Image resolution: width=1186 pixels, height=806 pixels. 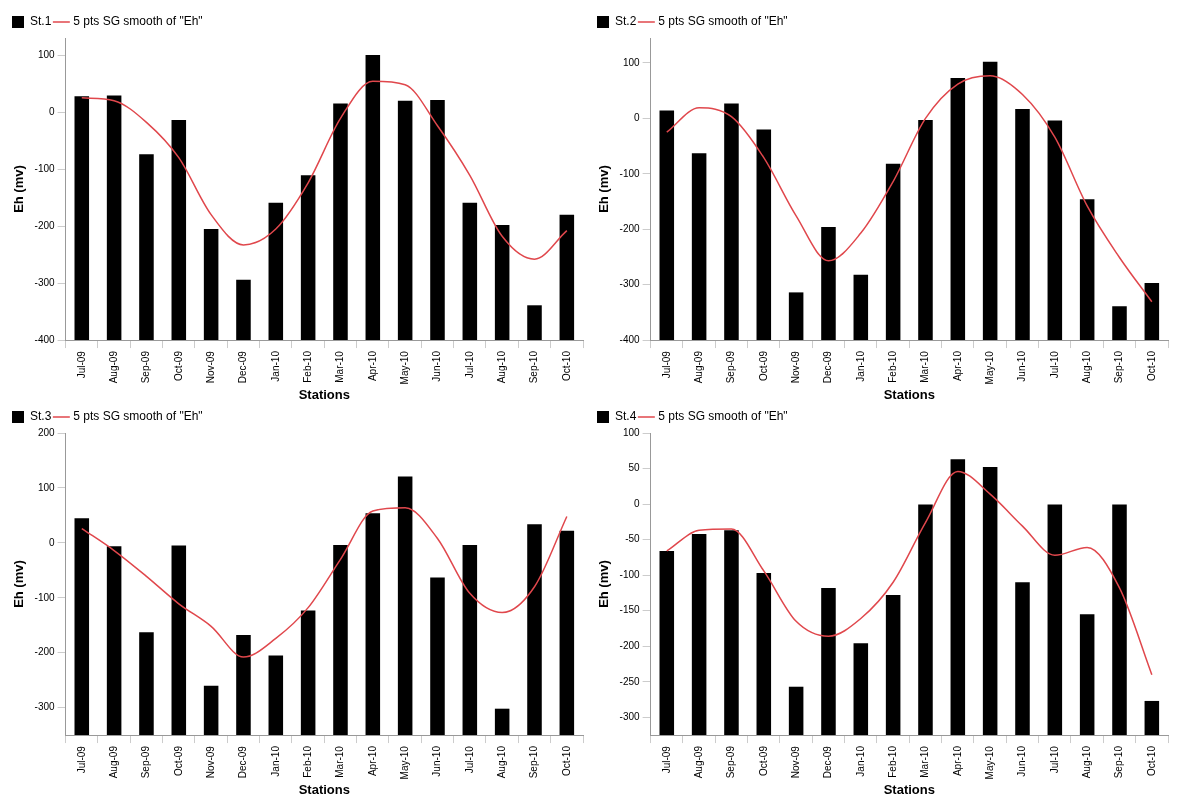 What do you see at coordinates (828, 762) in the screenshot?
I see `x-tick-label: Dec-09` at bounding box center [828, 762].